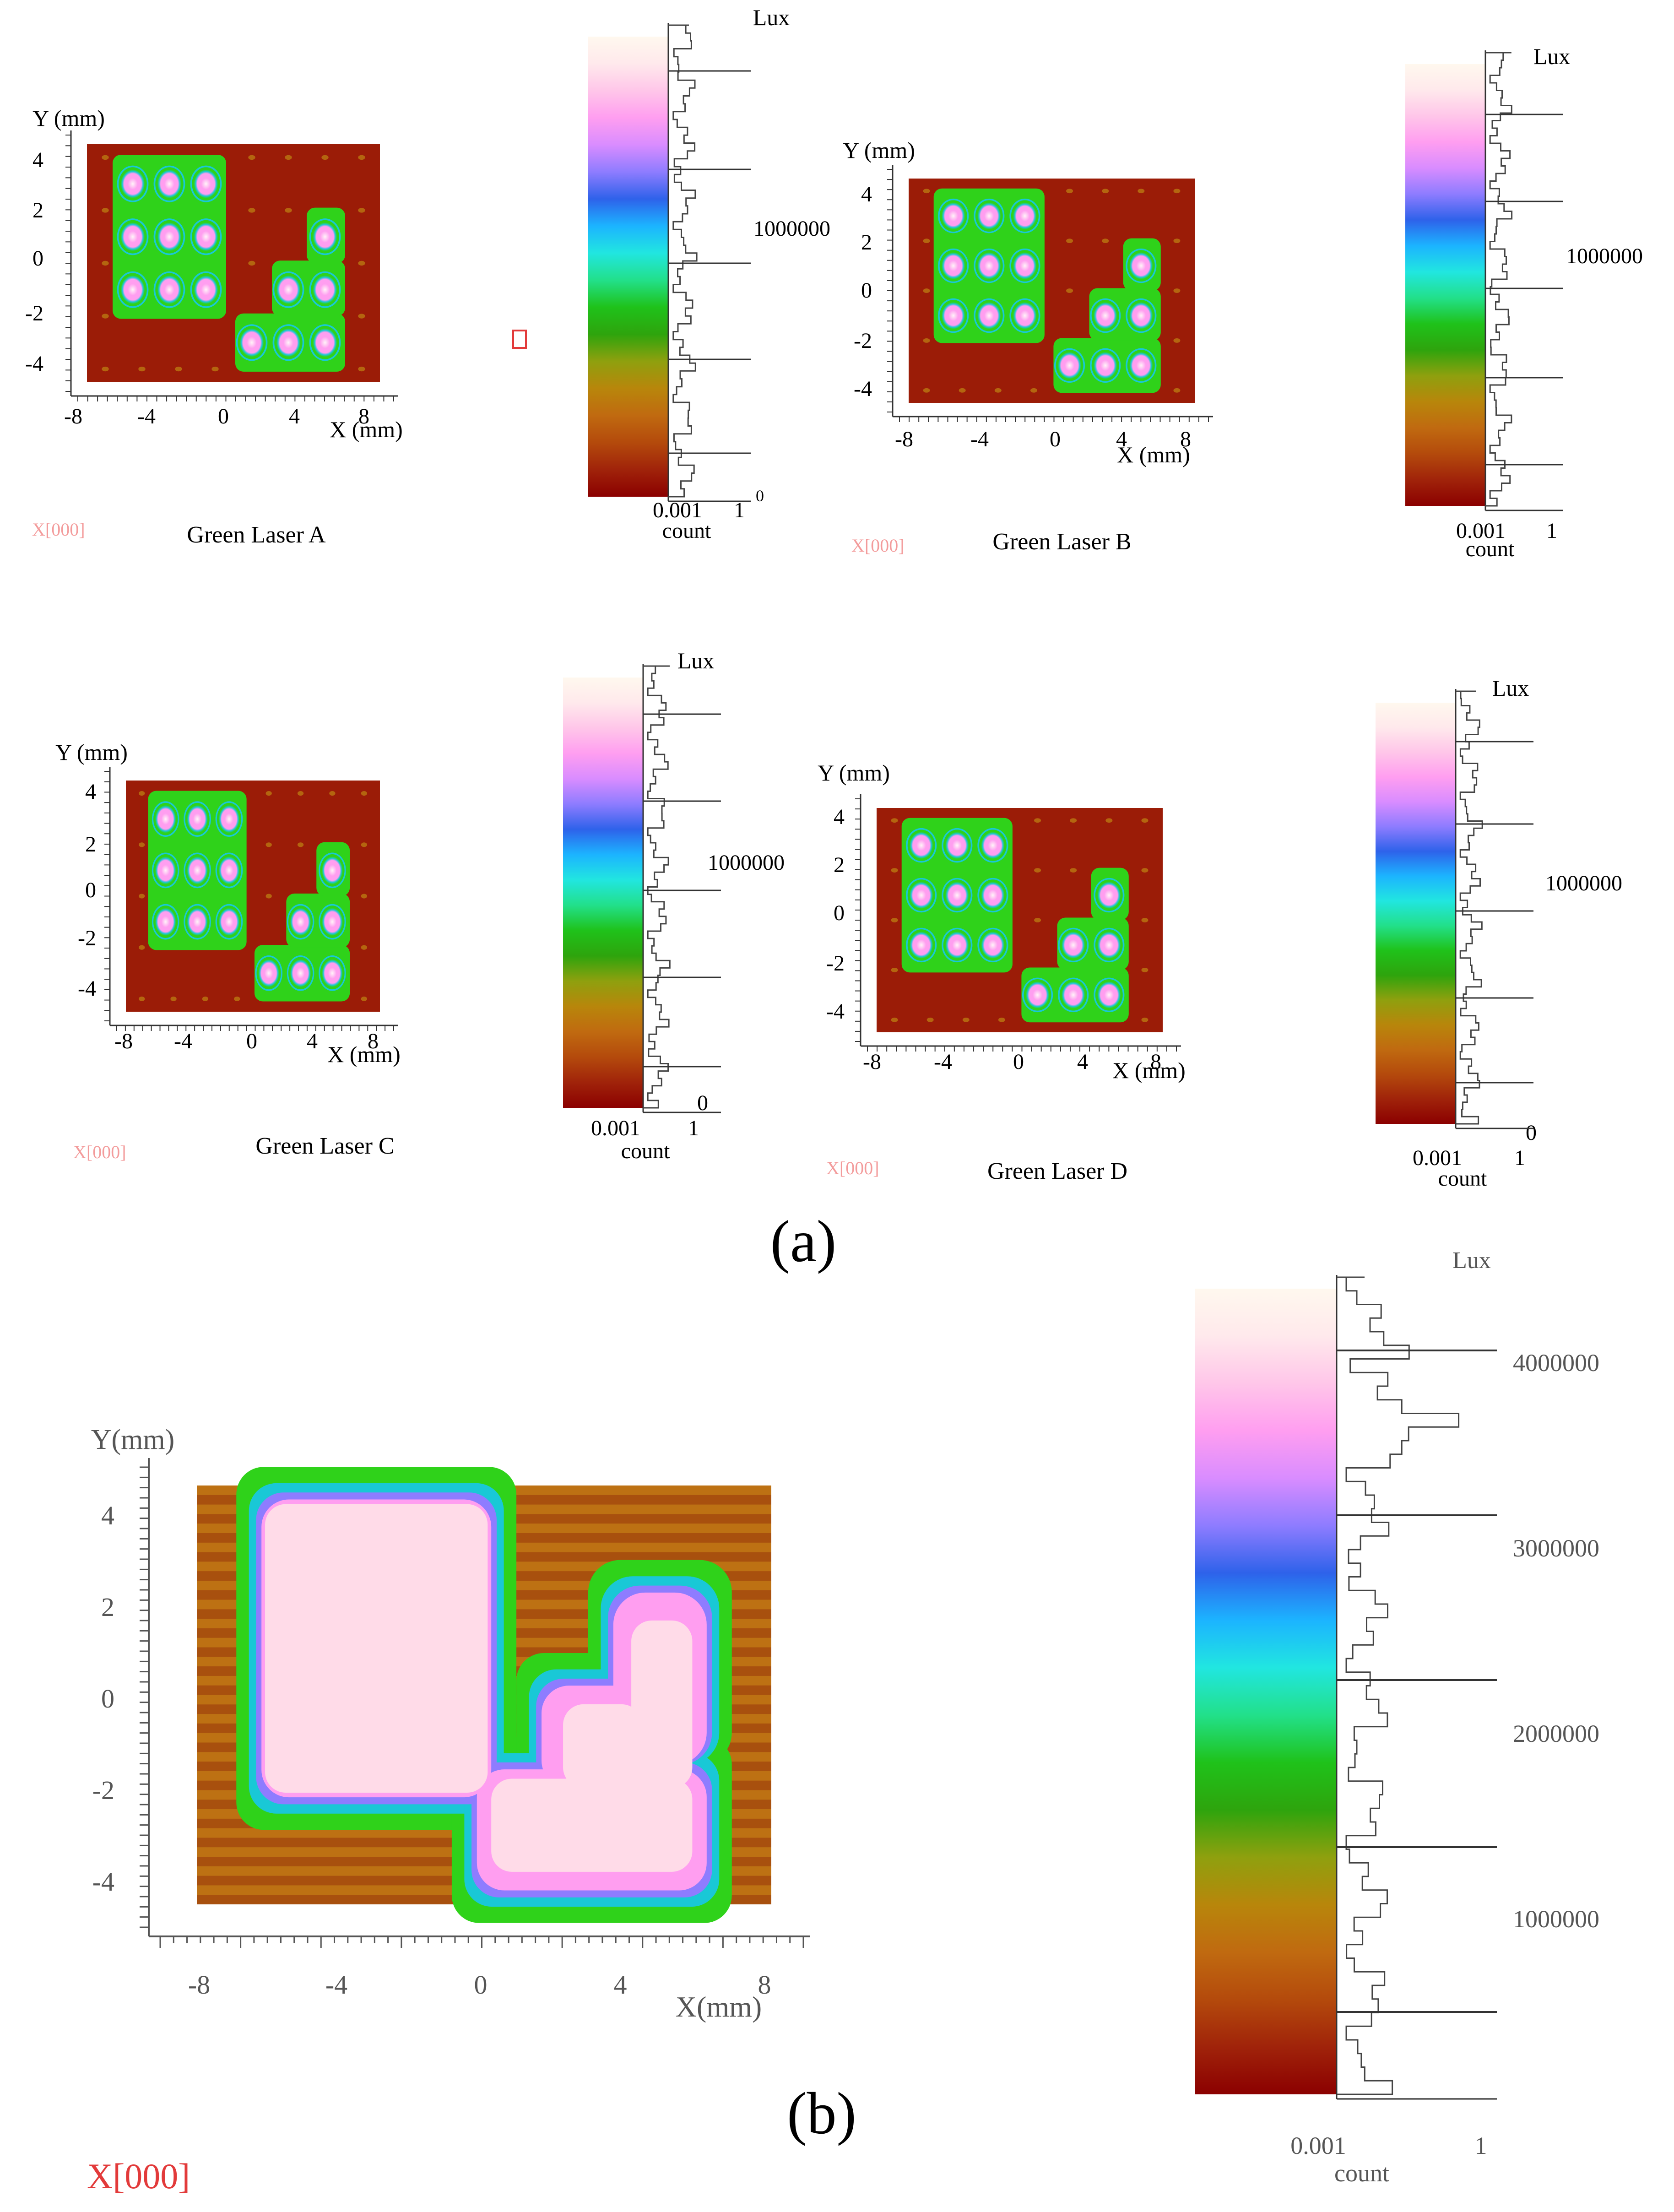 The height and width of the screenshot is (2212, 1674). Describe the element at coordinates (100, 1152) in the screenshot. I see `stamp-c: X[000]` at that location.